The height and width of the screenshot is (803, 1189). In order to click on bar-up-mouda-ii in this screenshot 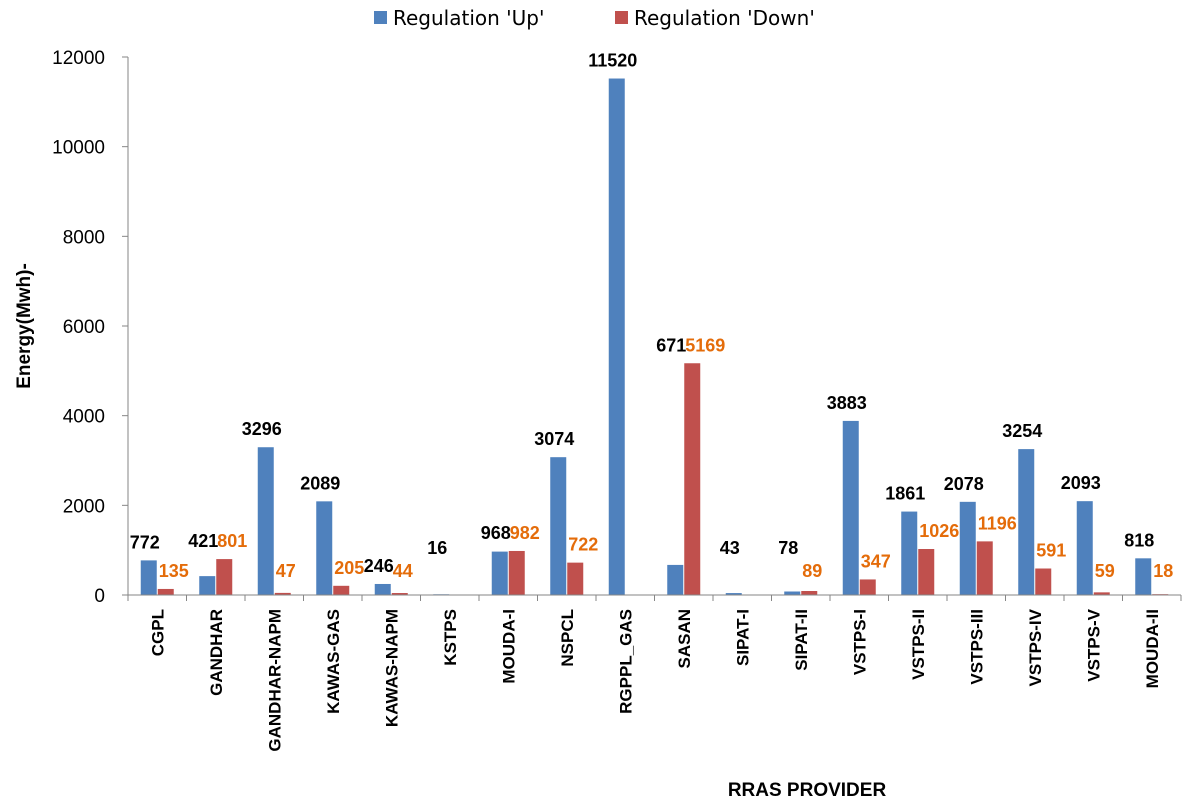, I will do `click(1143, 576)`.